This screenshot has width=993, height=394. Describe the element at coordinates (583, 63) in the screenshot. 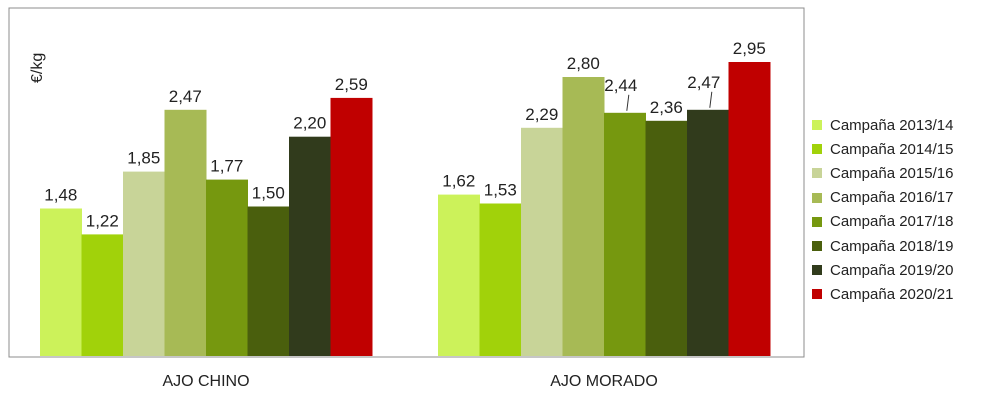

I see `data-label: 2,80` at that location.